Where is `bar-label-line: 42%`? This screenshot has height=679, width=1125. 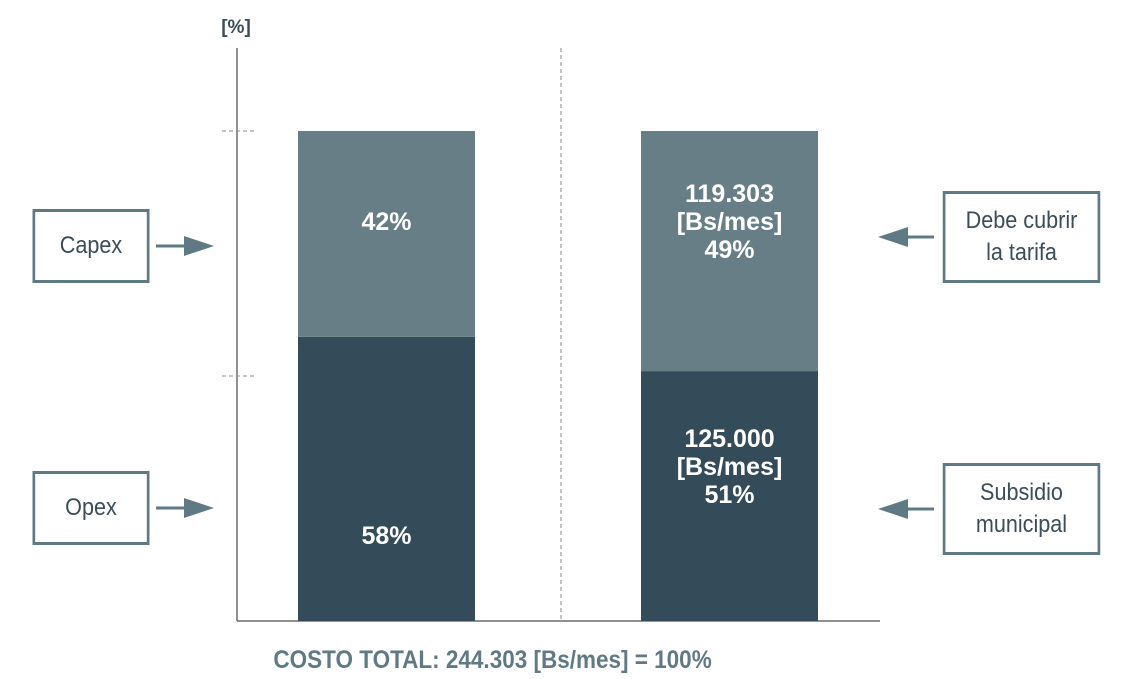
bar-label-line: 42% is located at coordinates (386, 222).